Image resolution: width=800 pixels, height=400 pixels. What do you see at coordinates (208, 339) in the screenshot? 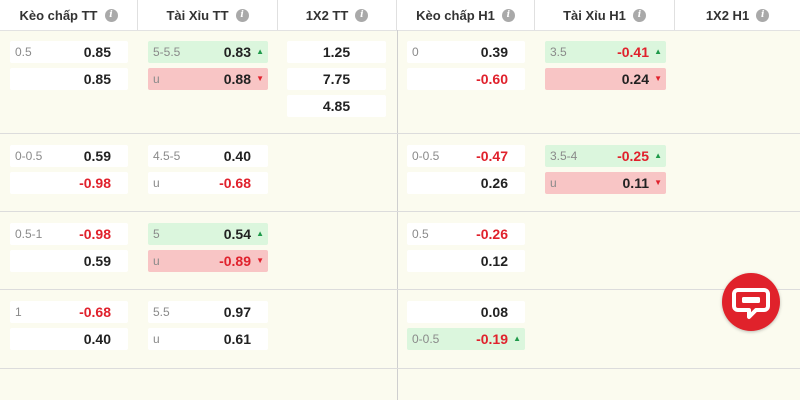
I see `odds-cell: u 0.61` at bounding box center [208, 339].